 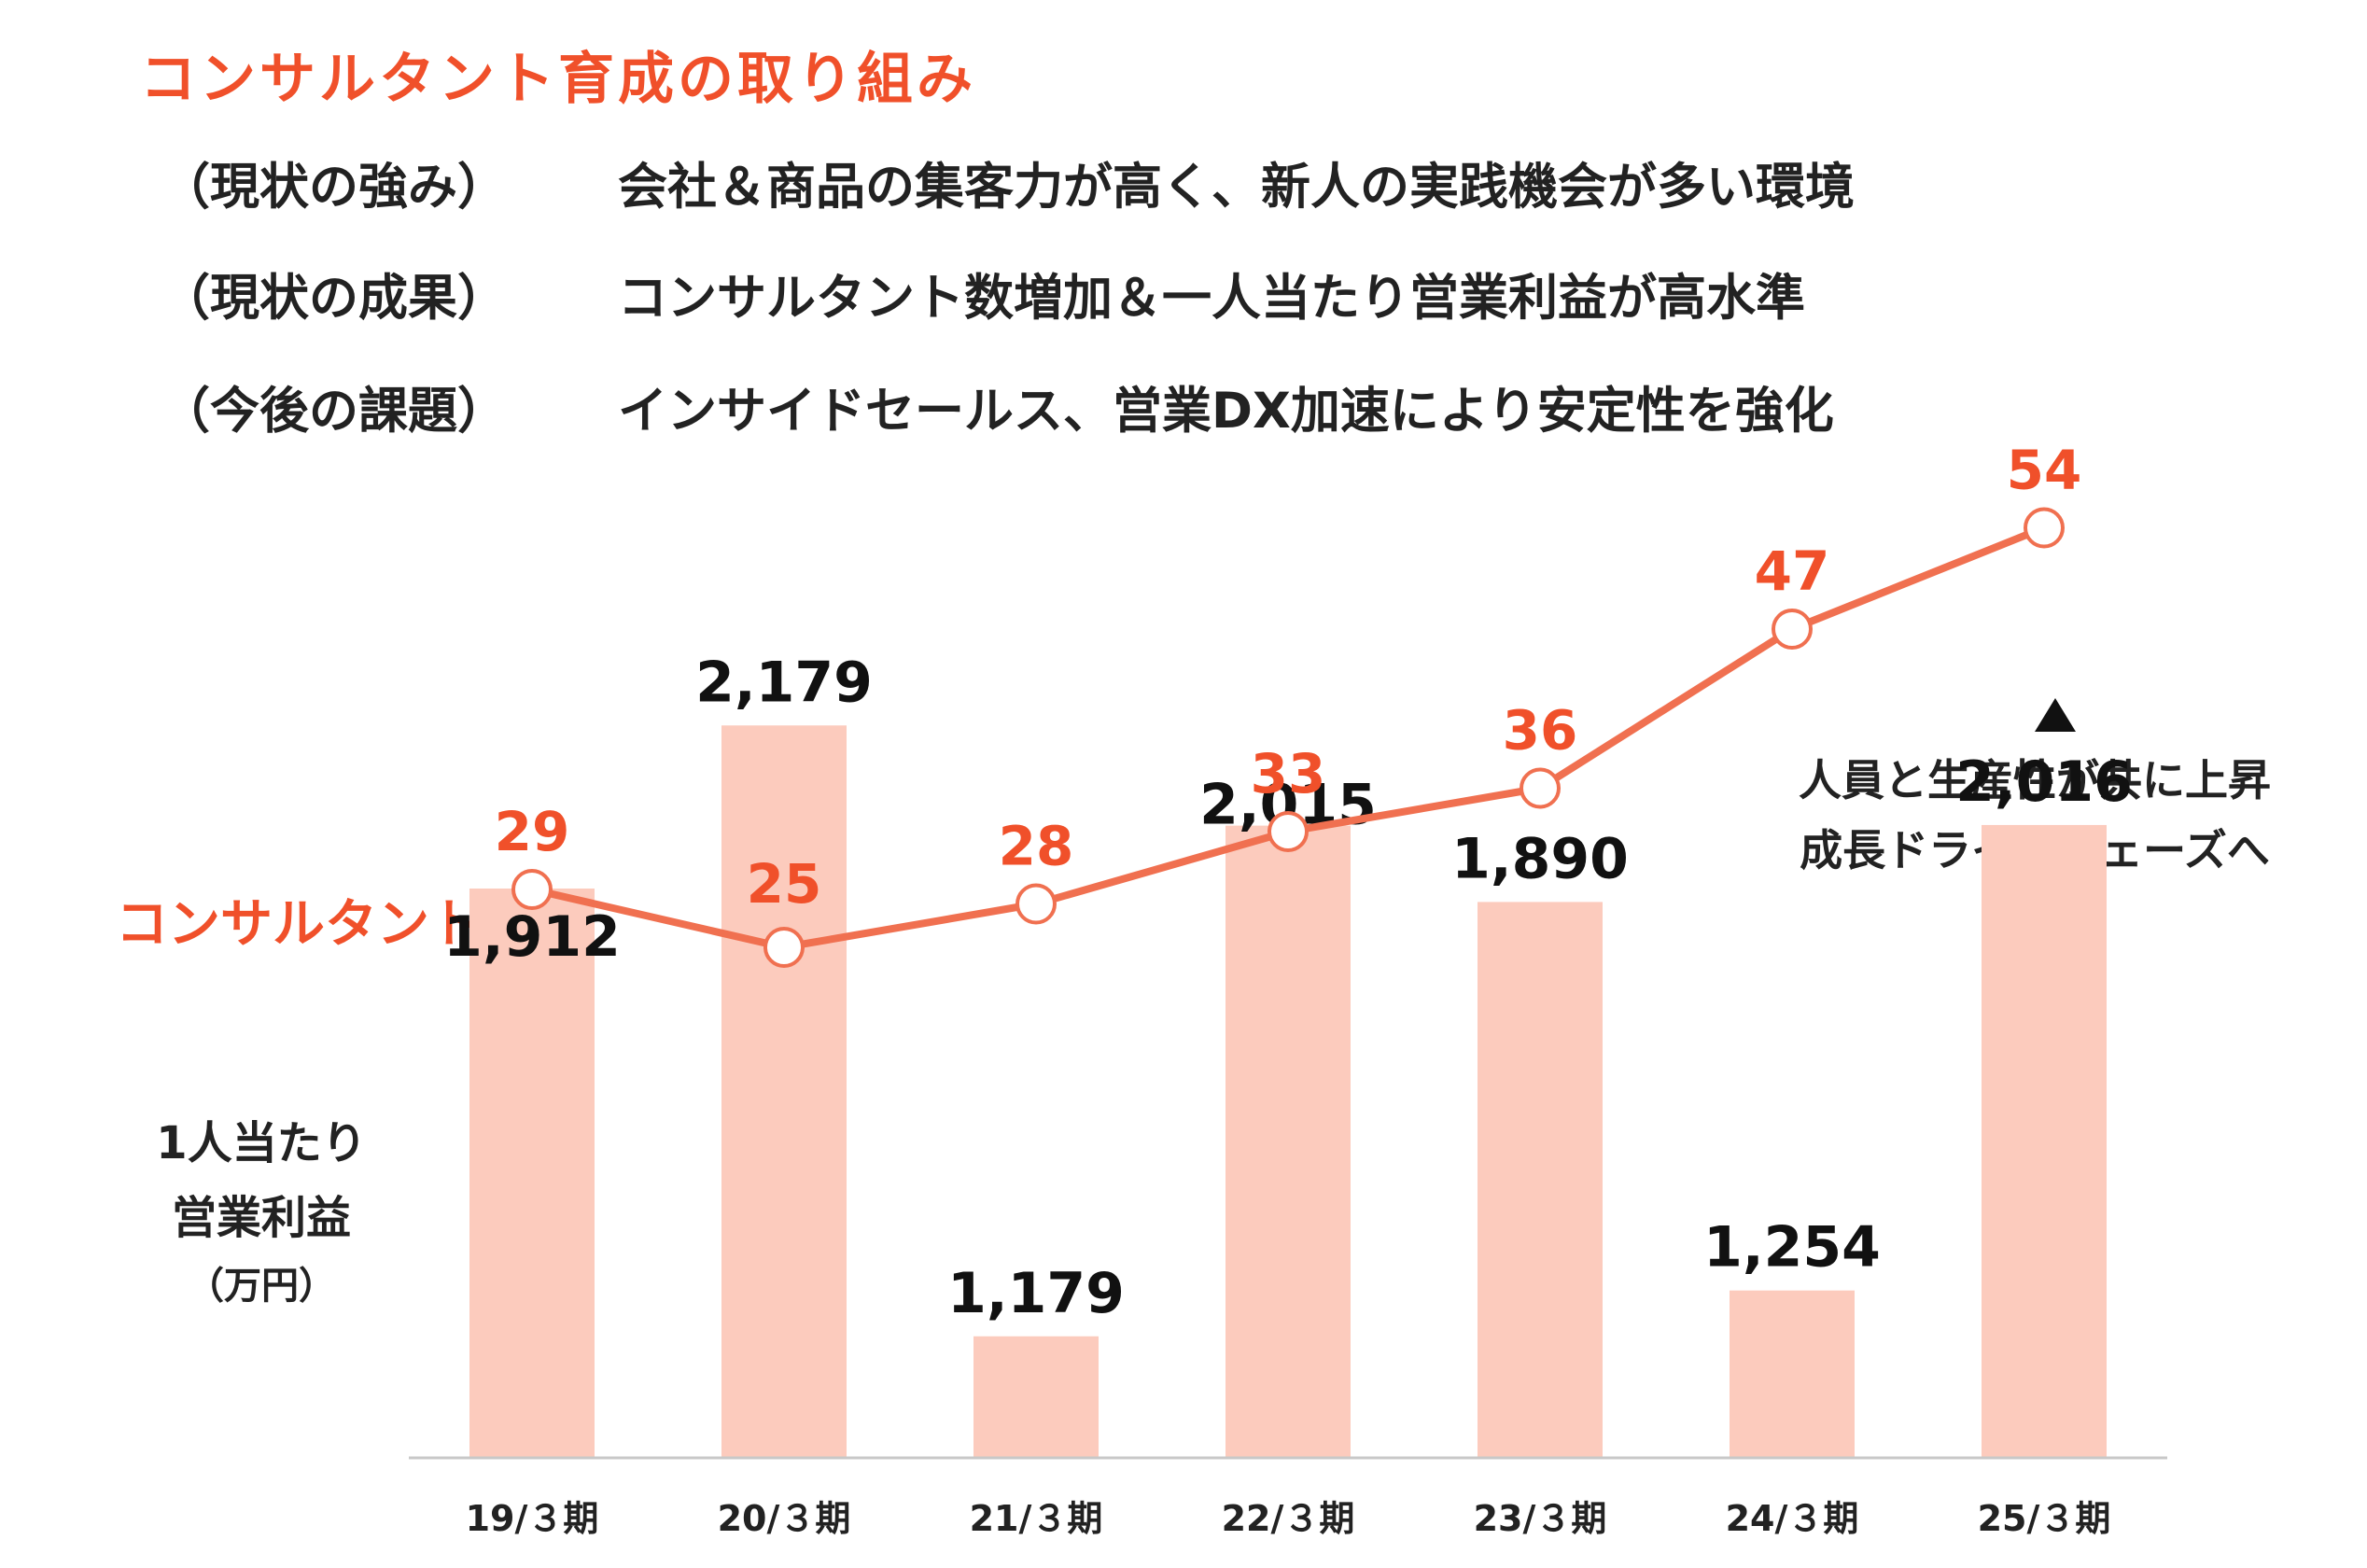 I want to click on page-title: コンサルタント育成の取り組み, so click(x=558, y=79).